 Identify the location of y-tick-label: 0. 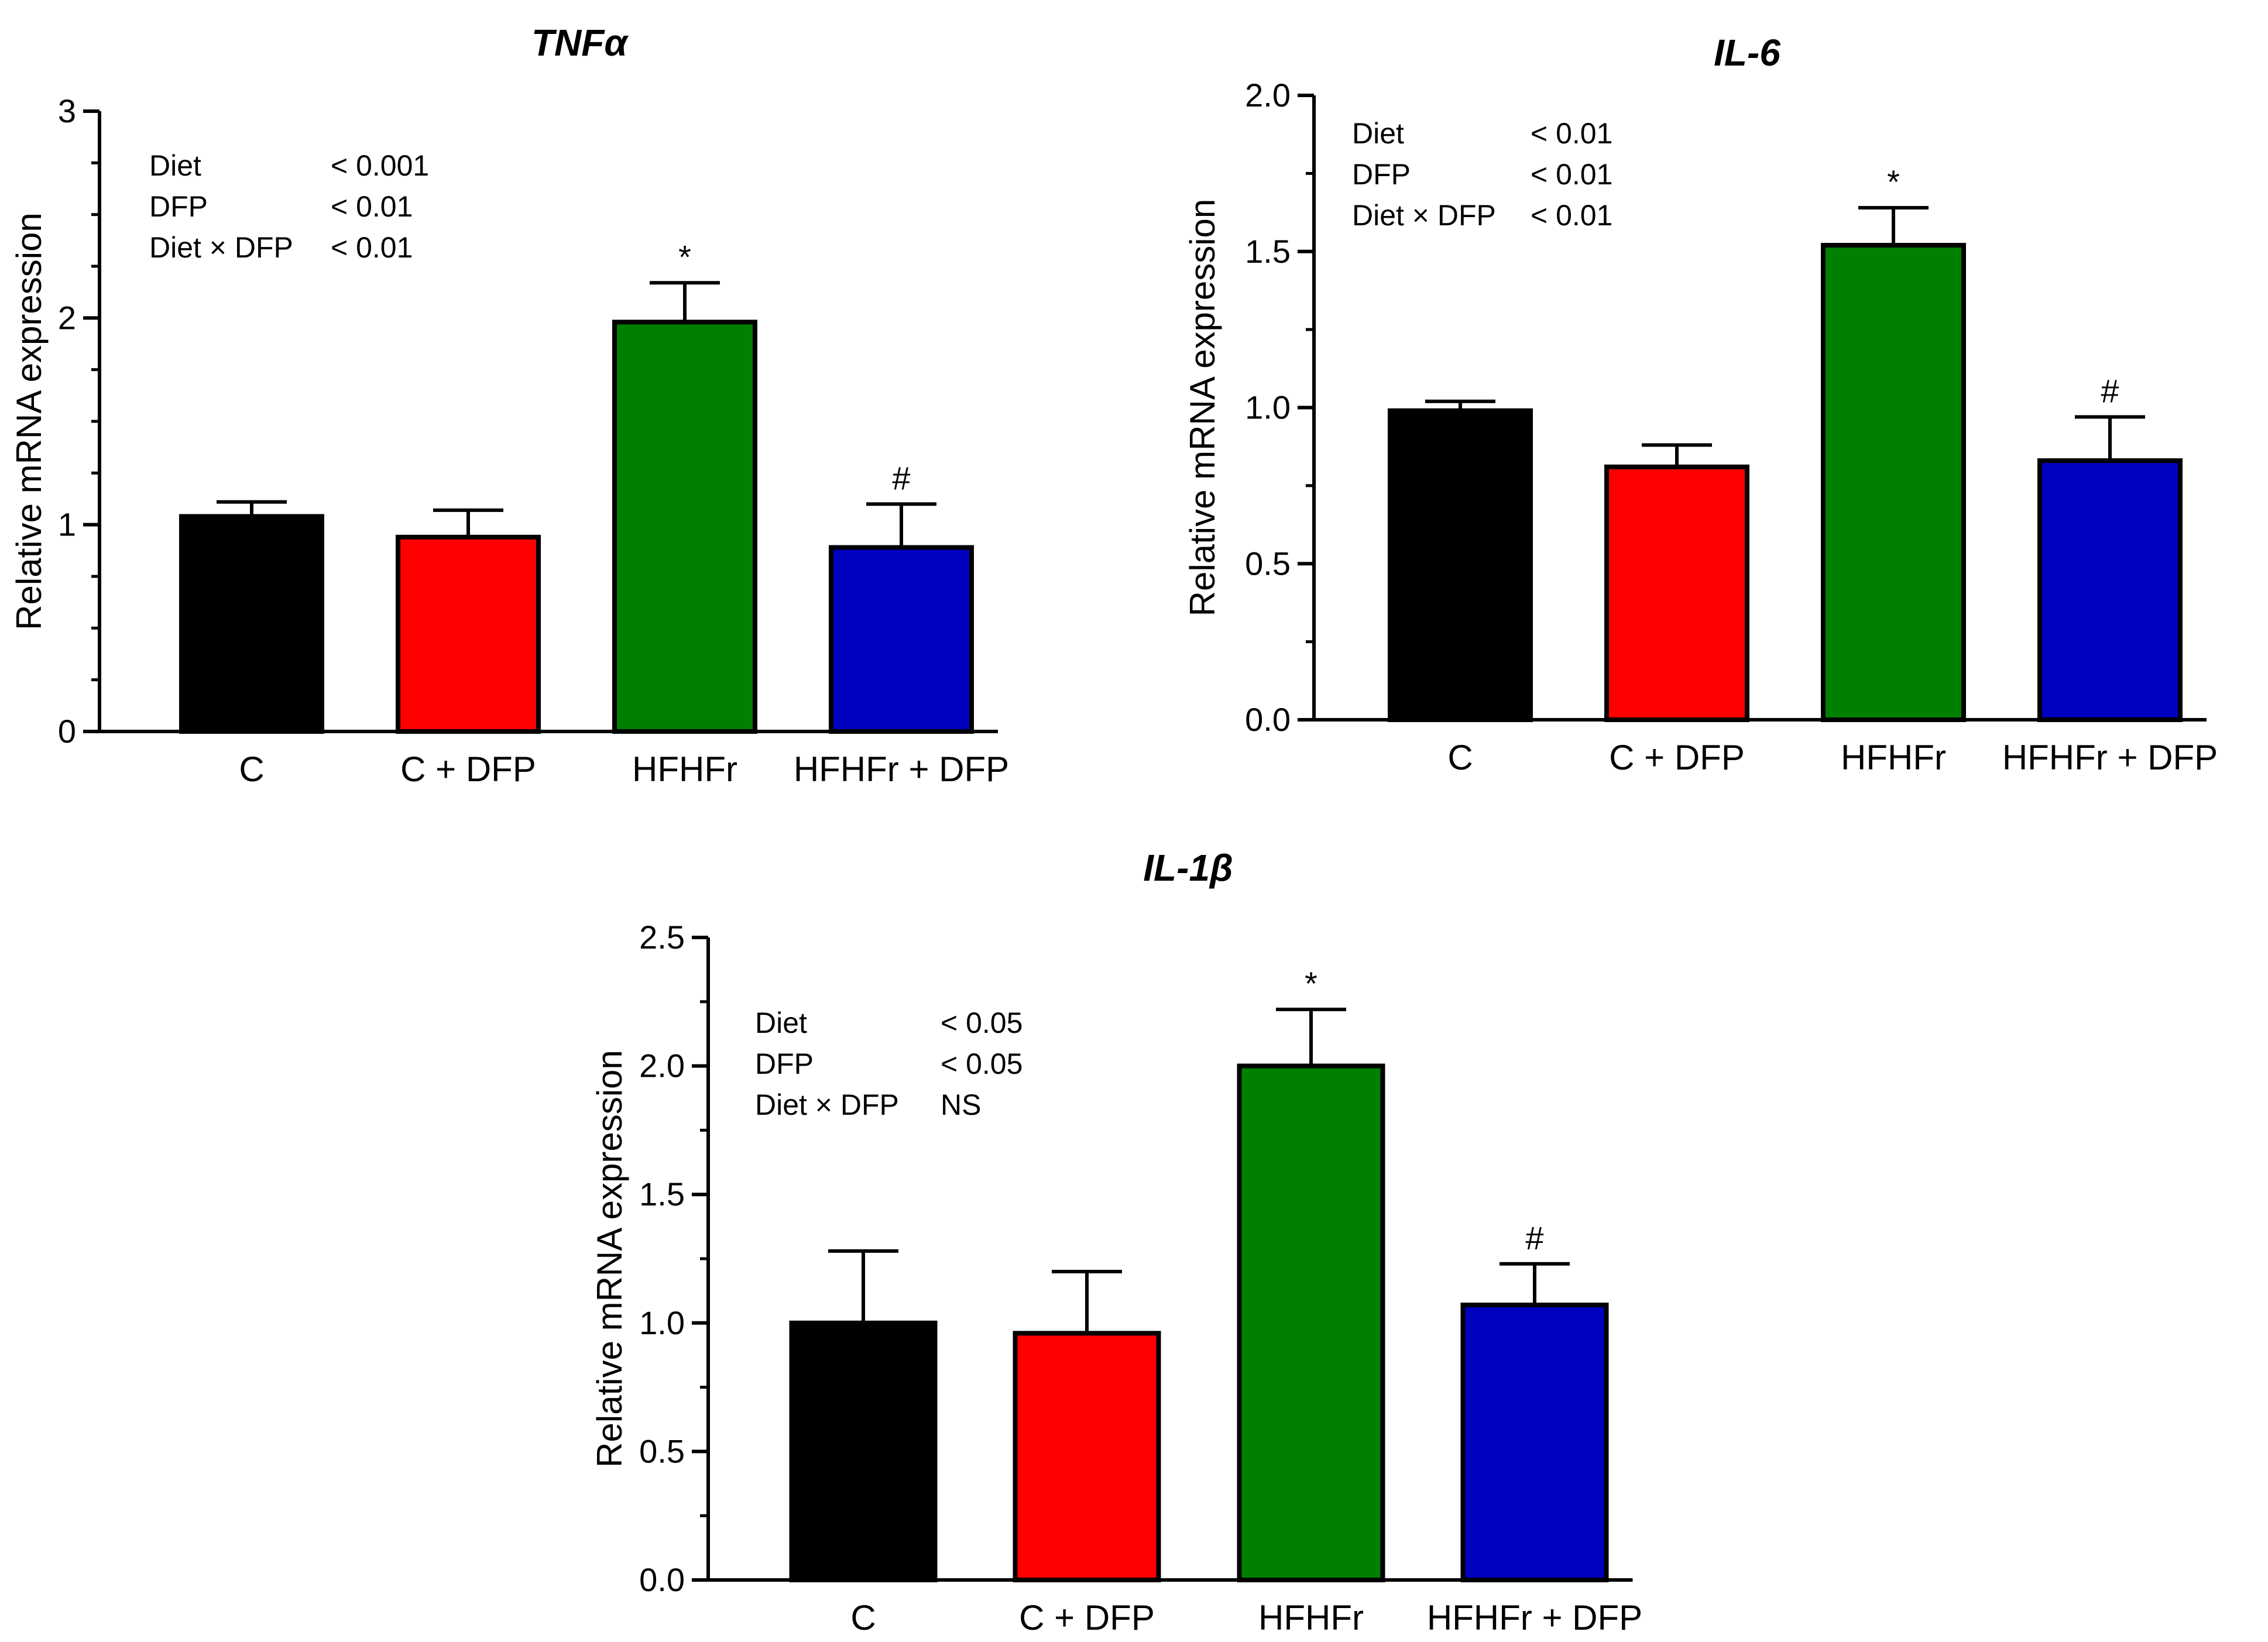
(67, 731).